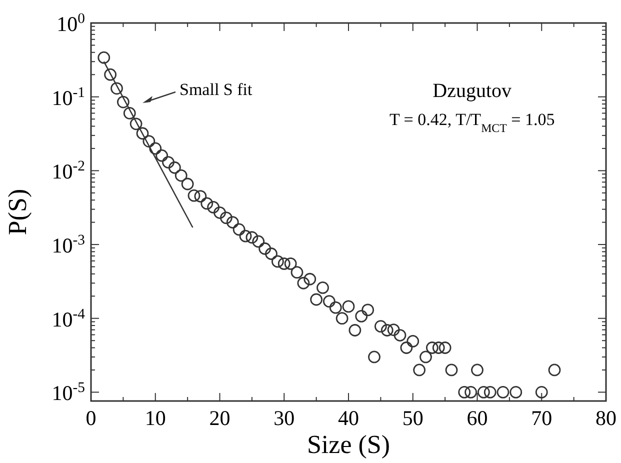 Image resolution: width=621 pixels, height=463 pixels. I want to click on x-axis-title: Size (S), so click(348, 444).